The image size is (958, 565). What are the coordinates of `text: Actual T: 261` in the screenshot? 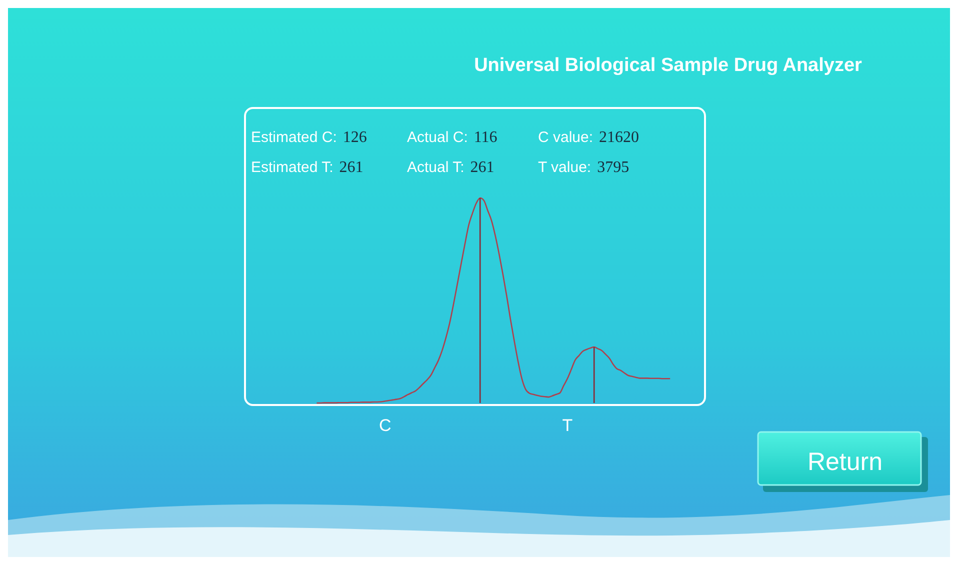 It's located at (450, 167).